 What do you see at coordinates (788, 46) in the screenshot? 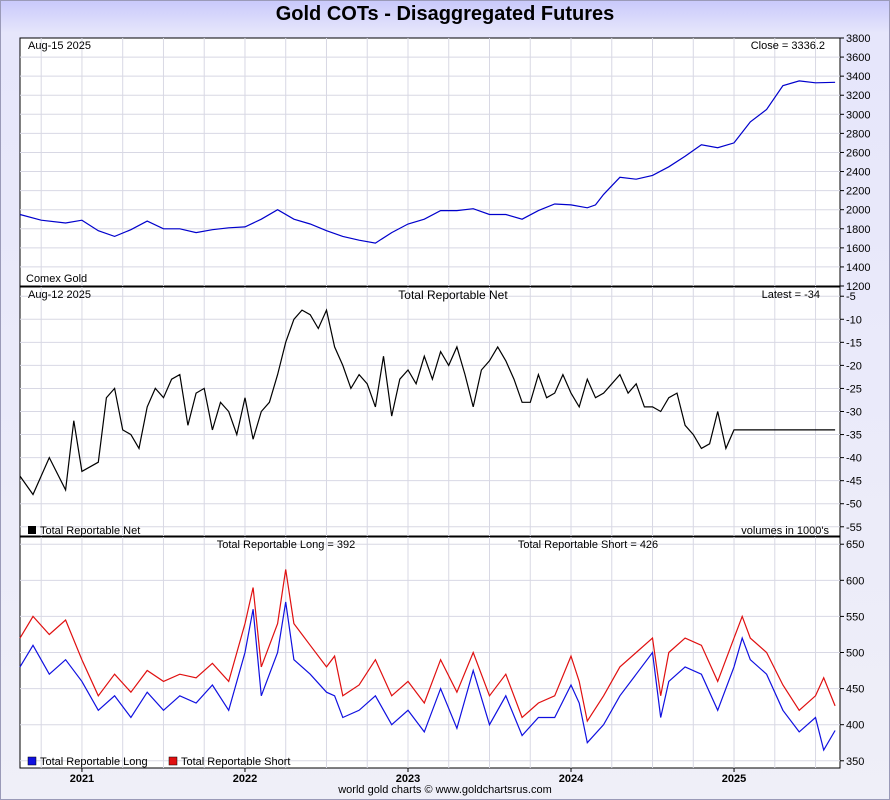
I see `price-close-readout: Close = 3336.2` at bounding box center [788, 46].